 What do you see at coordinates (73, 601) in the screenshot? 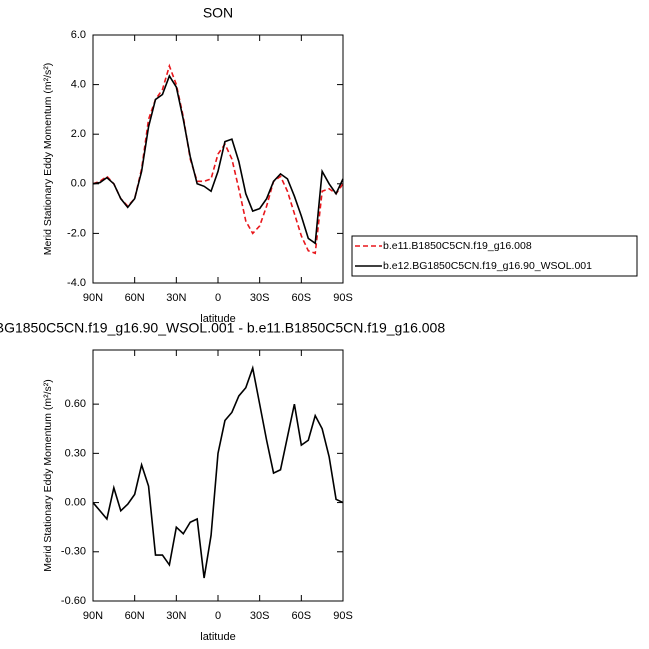
I see `y-tick-label: -0.60` at bounding box center [73, 601].